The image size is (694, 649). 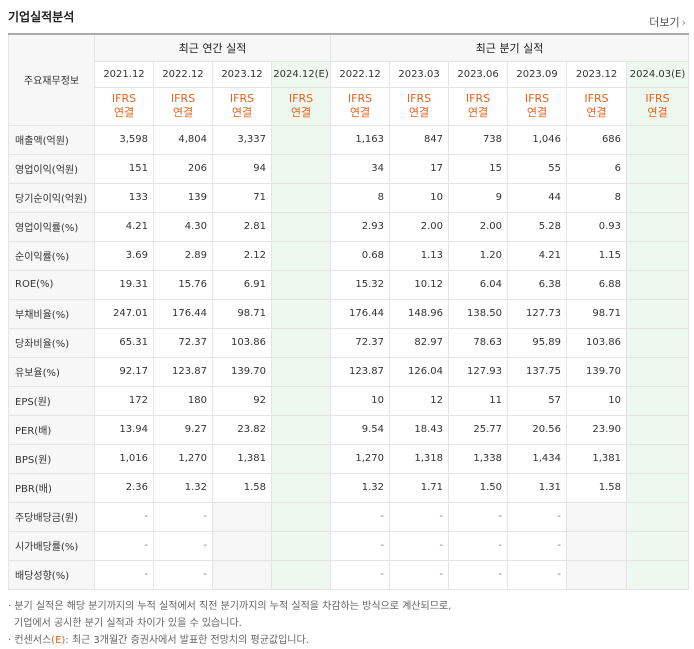 I want to click on table-cell: 176.44, so click(x=360, y=313).